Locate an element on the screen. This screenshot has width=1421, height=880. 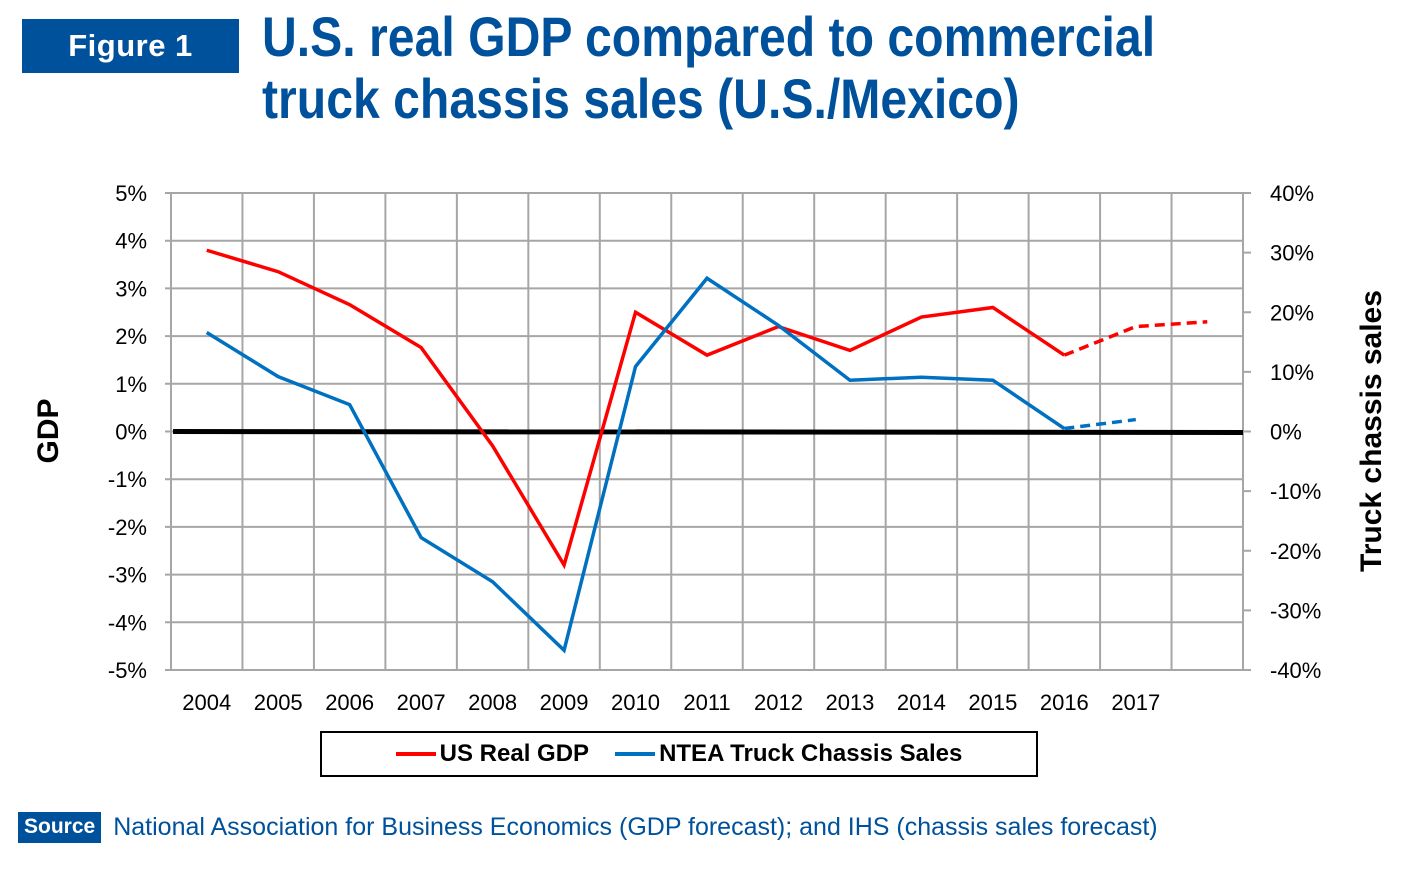
right-axis-tick-label: -30% is located at coordinates (1295, 610).